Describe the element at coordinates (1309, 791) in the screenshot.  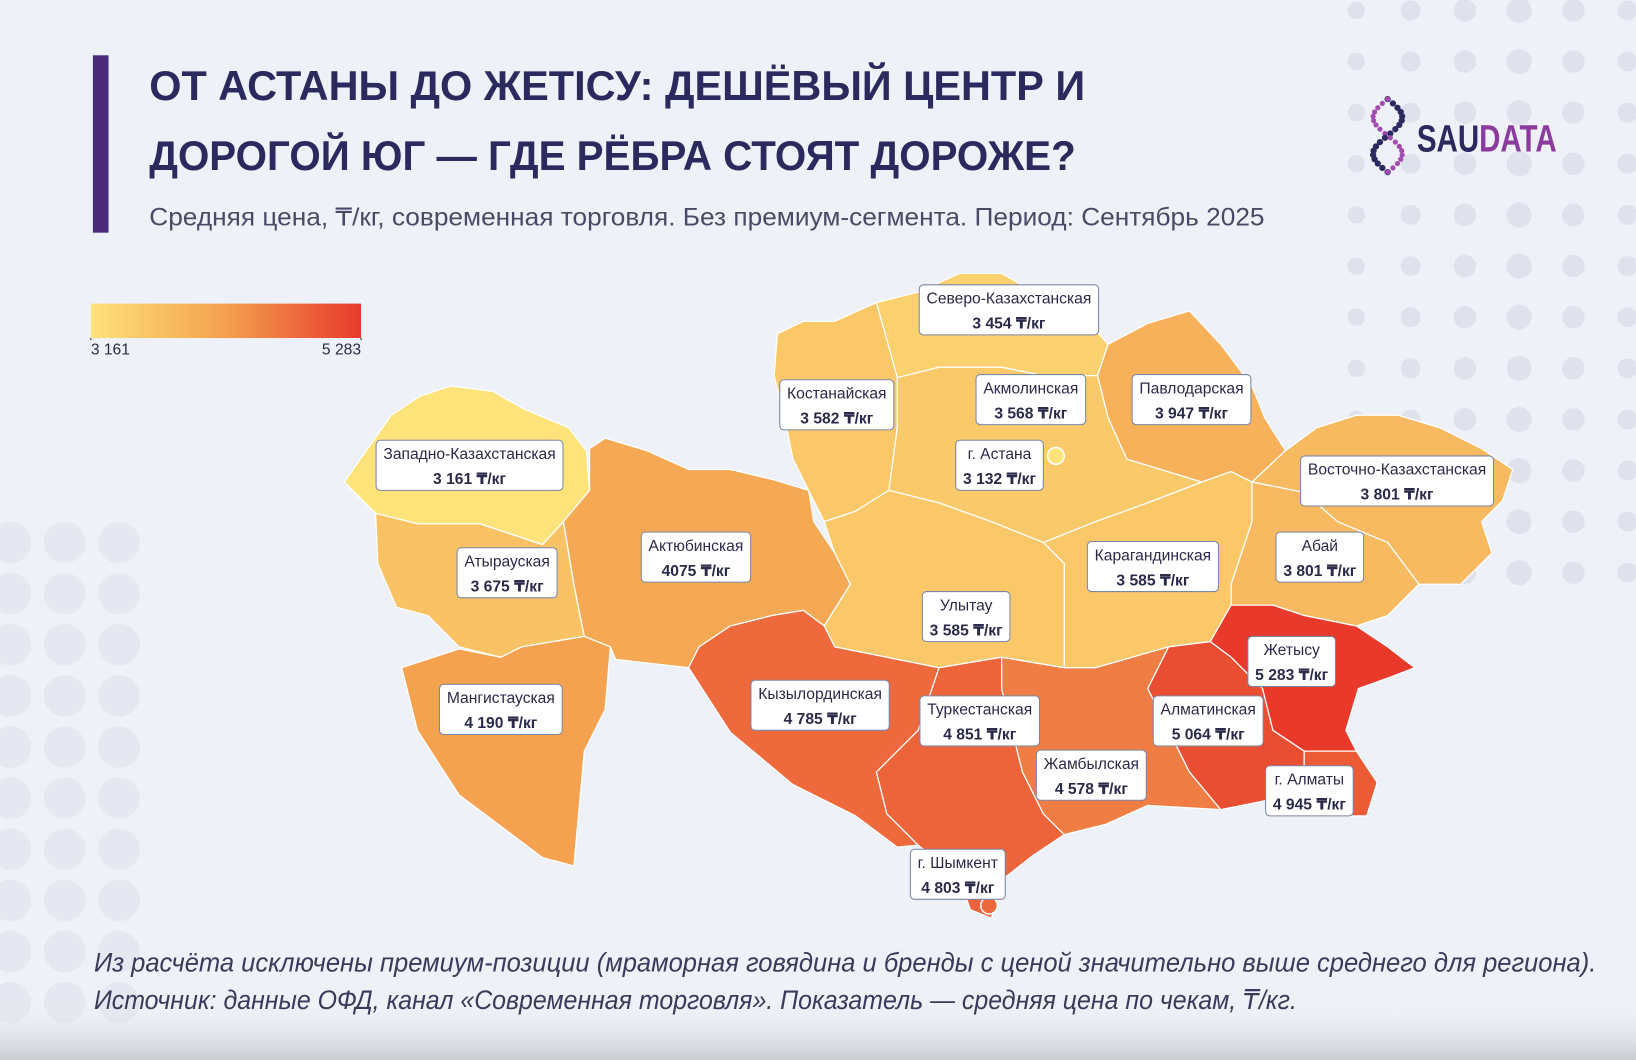
I see `region-label: г. Алматы 4 945 ₸/кг` at that location.